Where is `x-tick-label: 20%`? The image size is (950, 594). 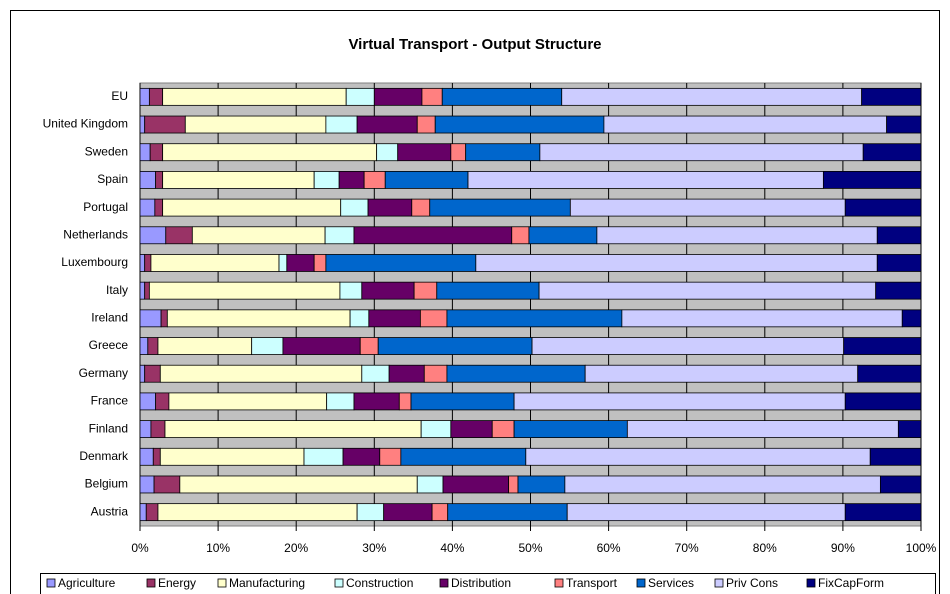 x-tick-label: 20% is located at coordinates (296, 548).